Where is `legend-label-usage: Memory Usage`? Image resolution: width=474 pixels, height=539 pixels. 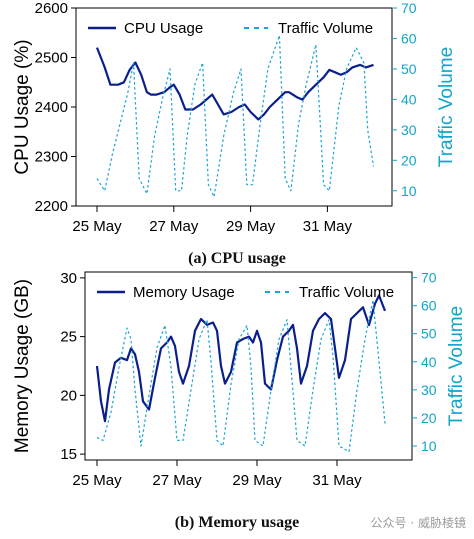
legend-label-usage: Memory Usage is located at coordinates (184, 292).